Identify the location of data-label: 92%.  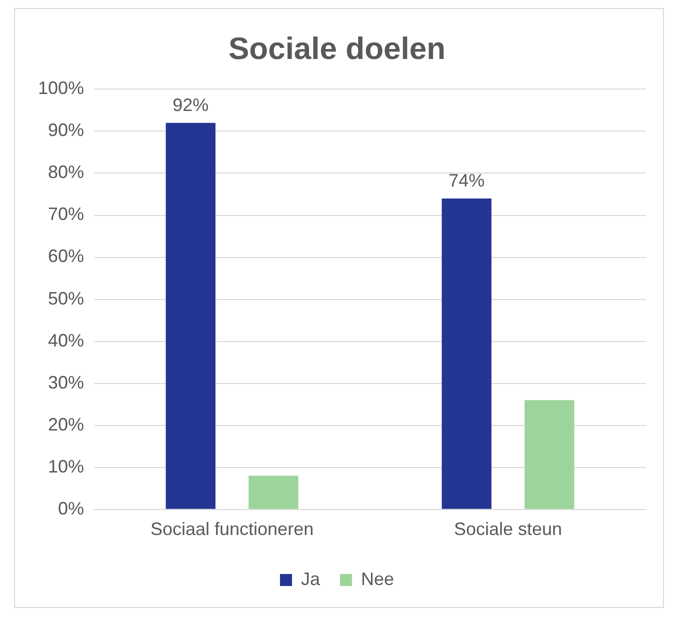
(190, 104).